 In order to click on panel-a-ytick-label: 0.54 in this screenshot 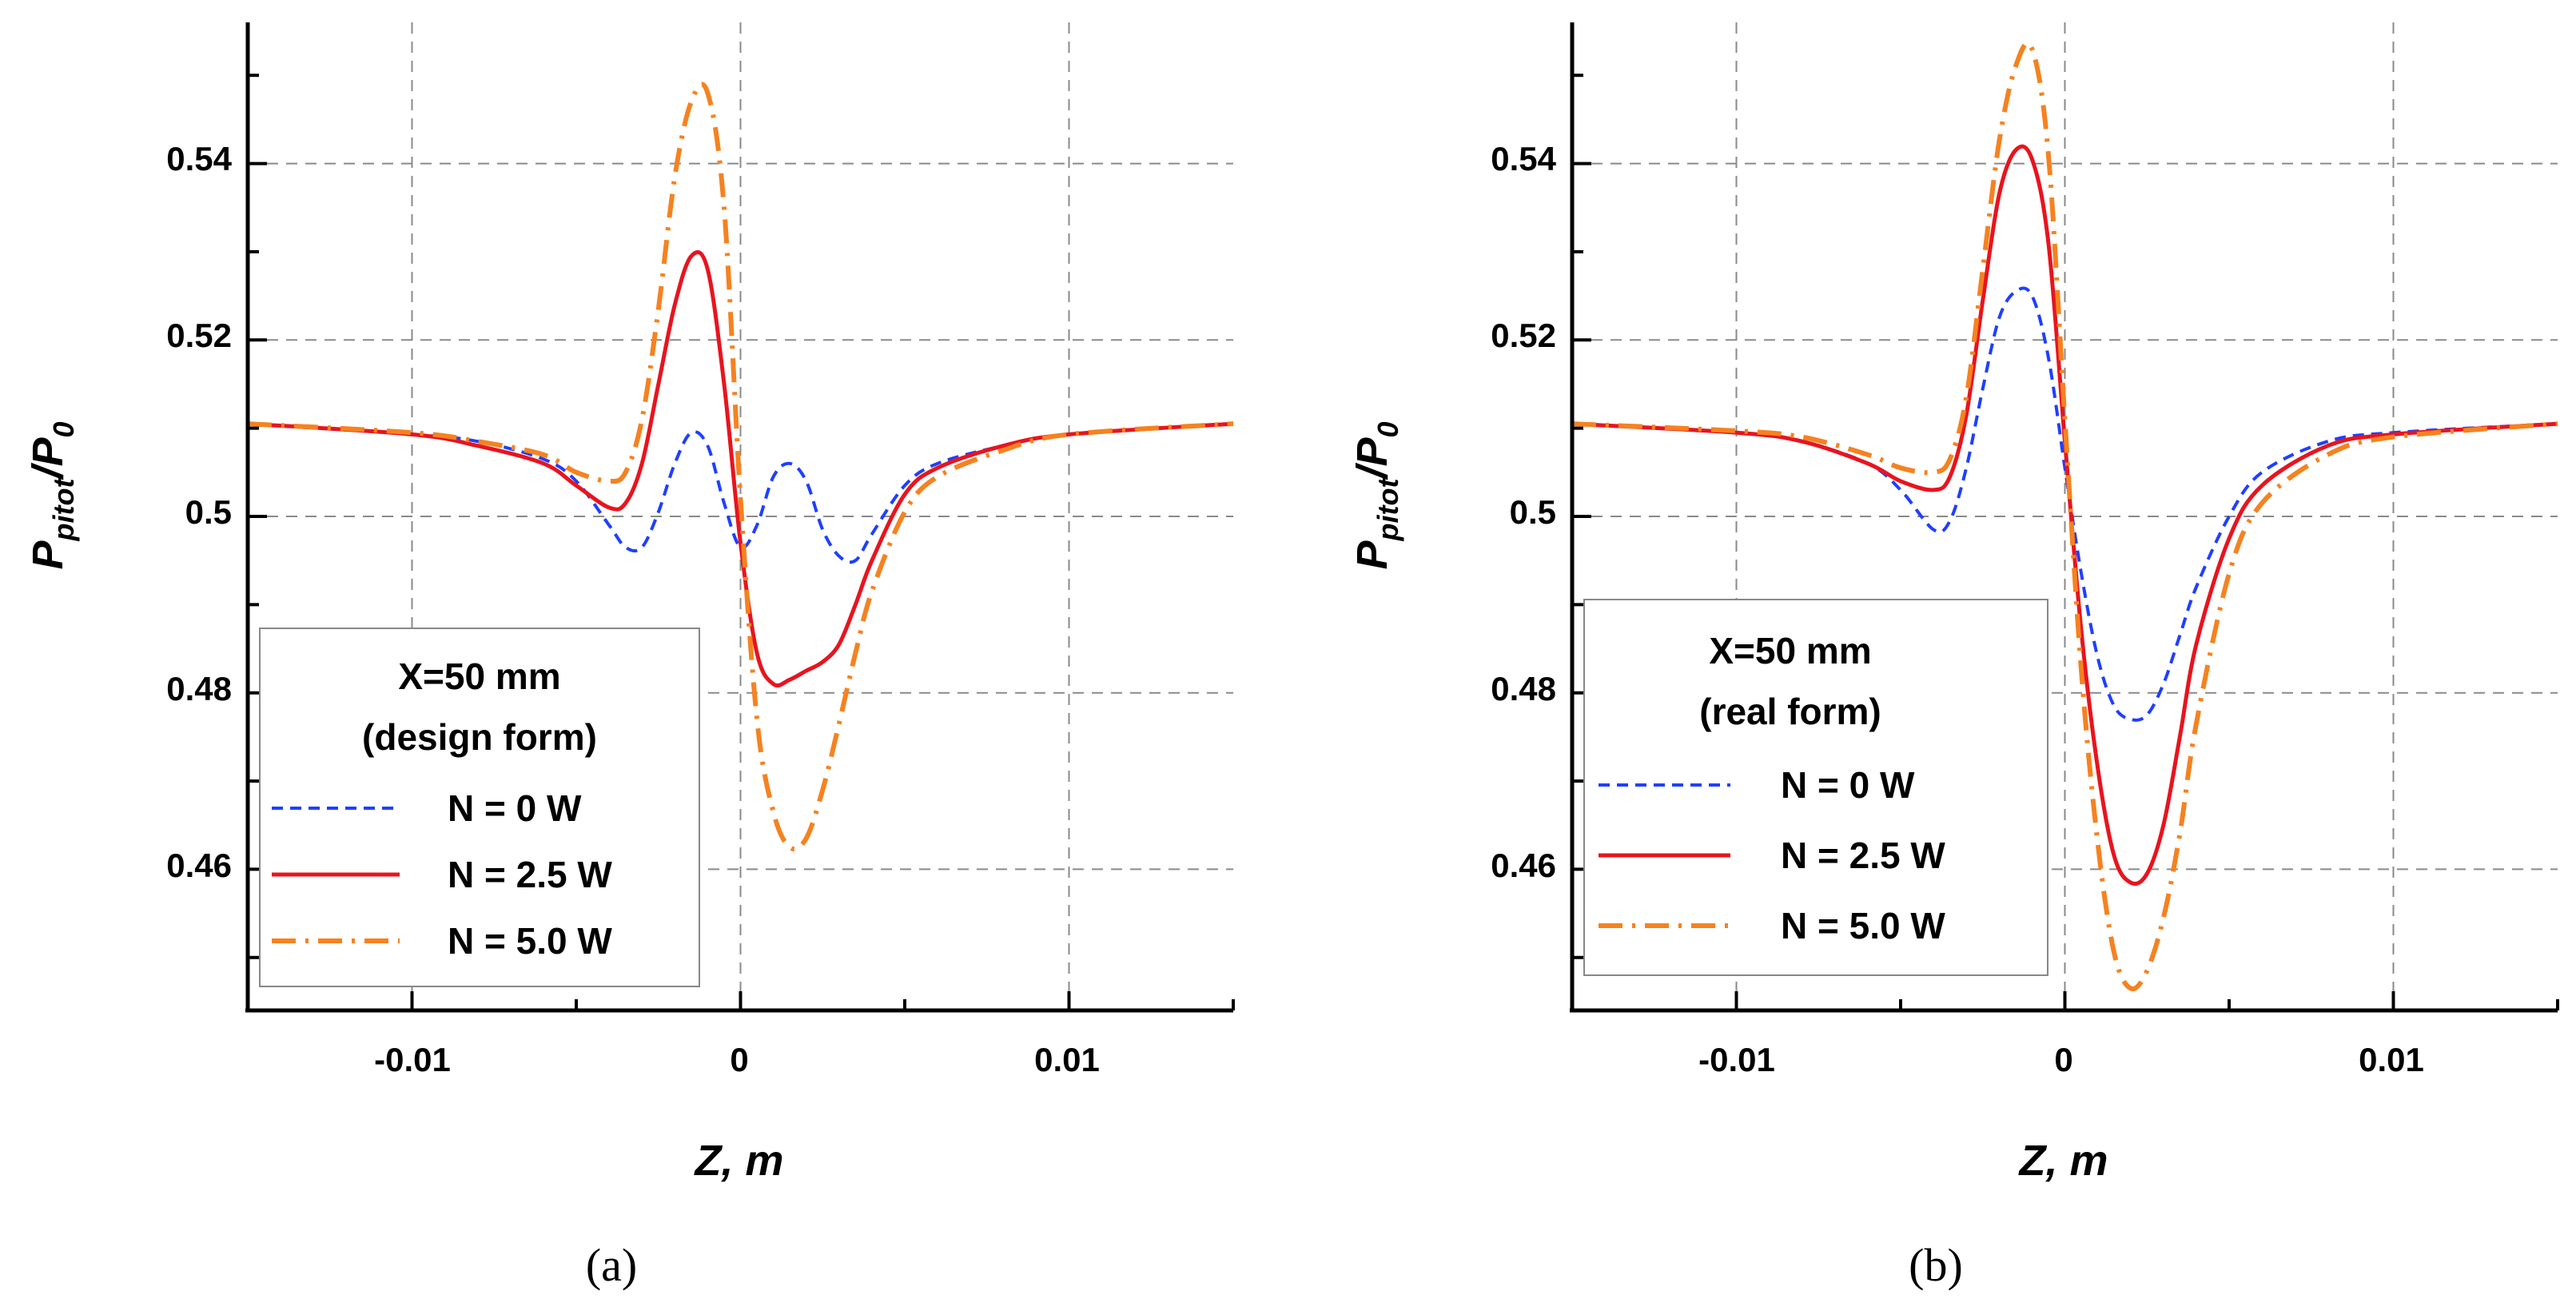, I will do `click(199, 158)`.